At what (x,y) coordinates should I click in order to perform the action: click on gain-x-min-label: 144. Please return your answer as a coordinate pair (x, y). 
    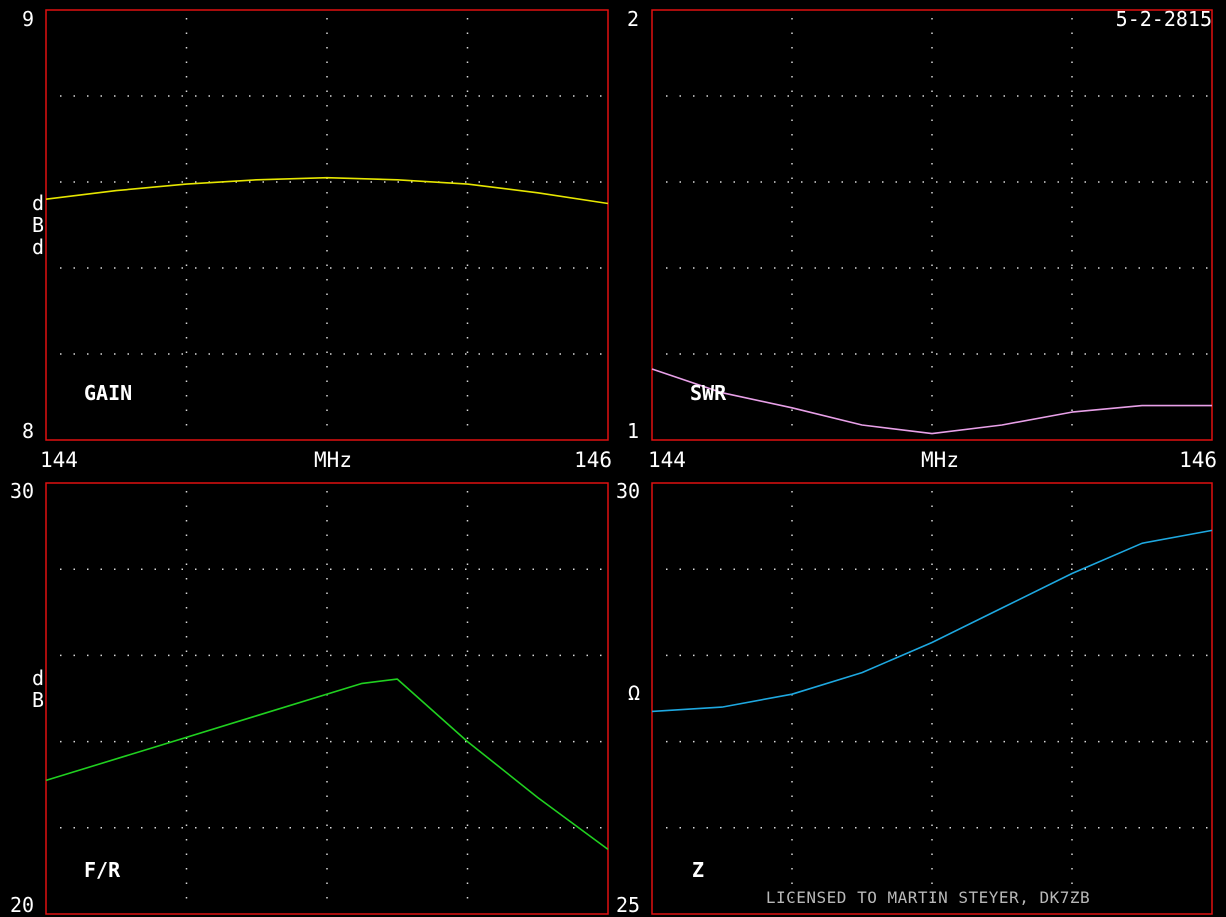
    Looking at the image, I should click on (59, 460).